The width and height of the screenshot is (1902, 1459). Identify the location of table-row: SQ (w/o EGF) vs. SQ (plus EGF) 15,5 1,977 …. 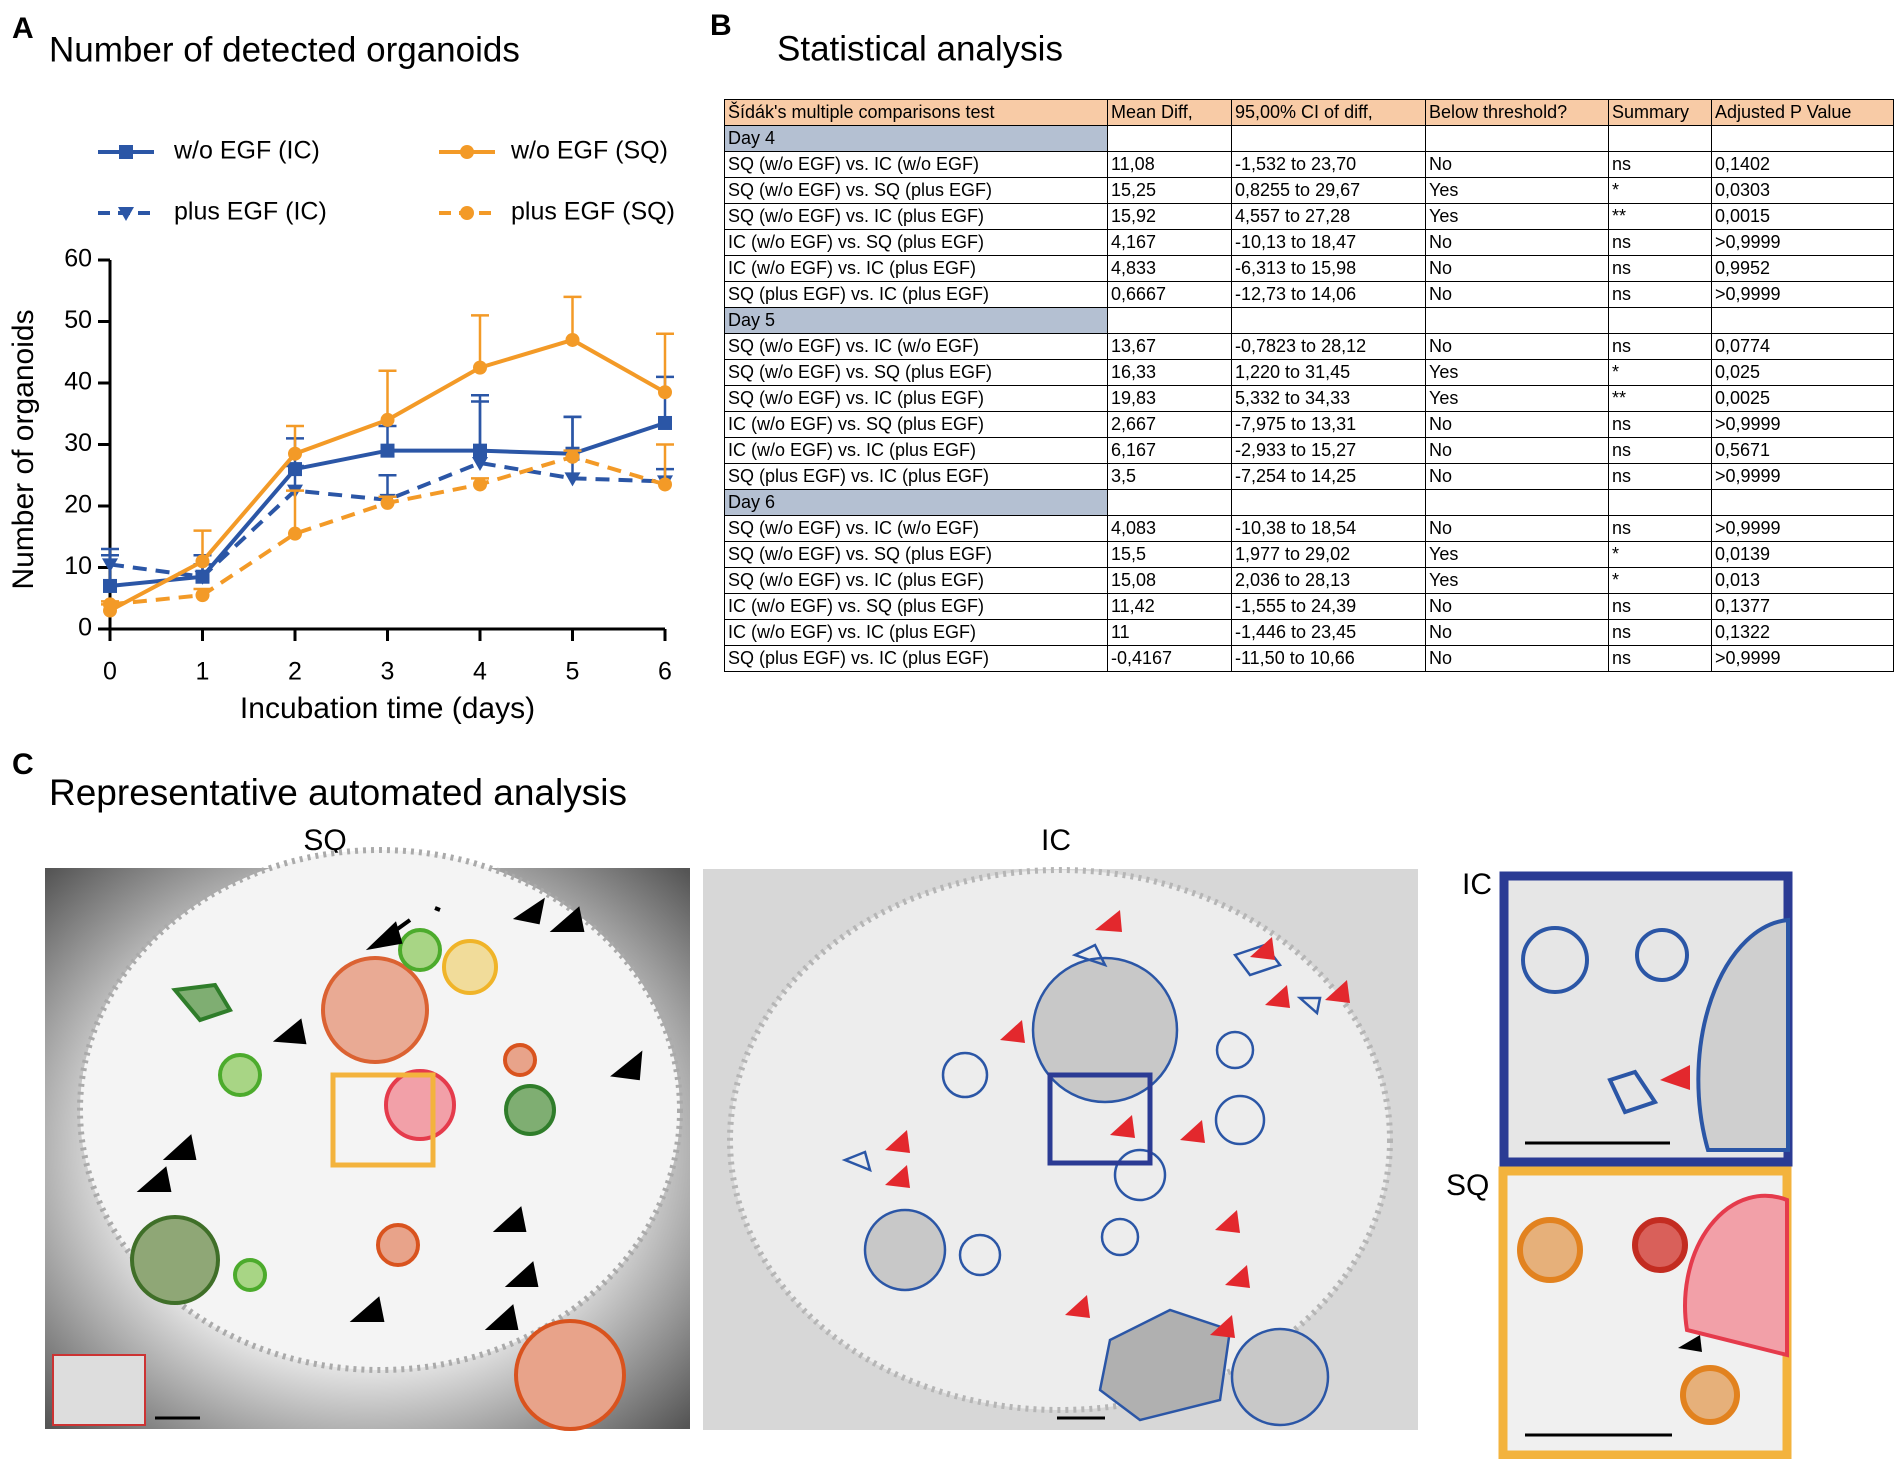
(1309, 554).